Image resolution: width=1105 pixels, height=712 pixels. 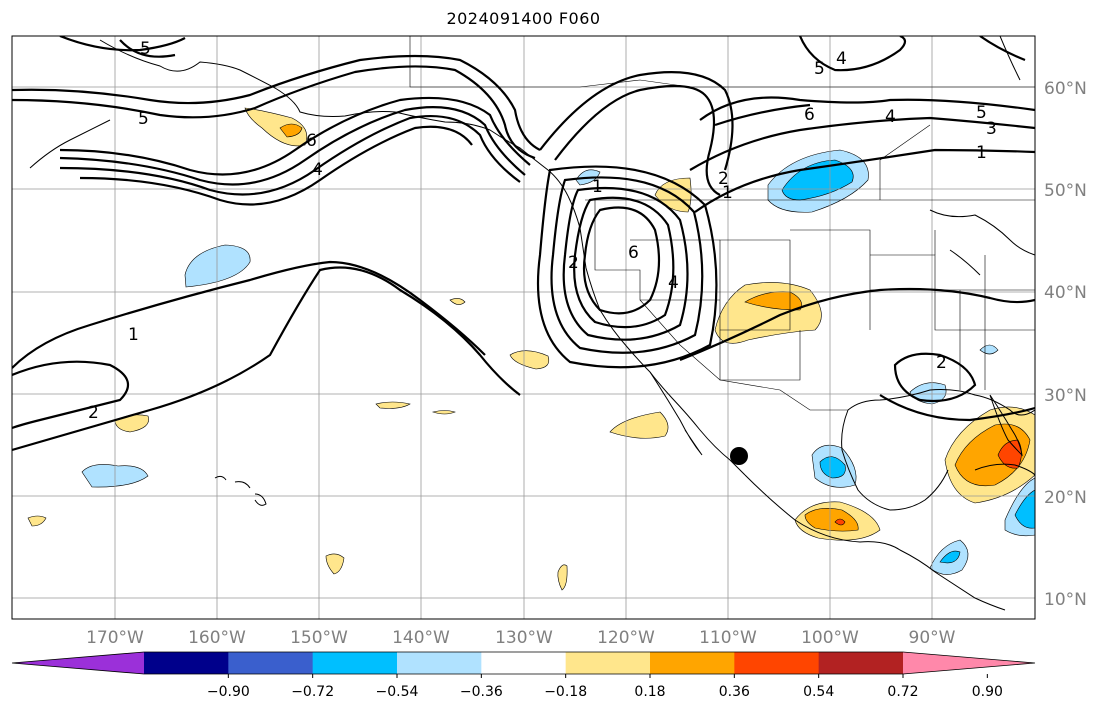 What do you see at coordinates (312, 692) in the screenshot?
I see `colorbar-tick-label: −0.72` at bounding box center [312, 692].